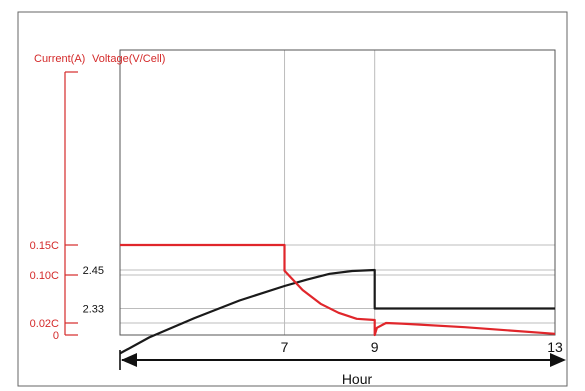  I want to click on x-tick-labels: 7 9 13, so click(422, 347).